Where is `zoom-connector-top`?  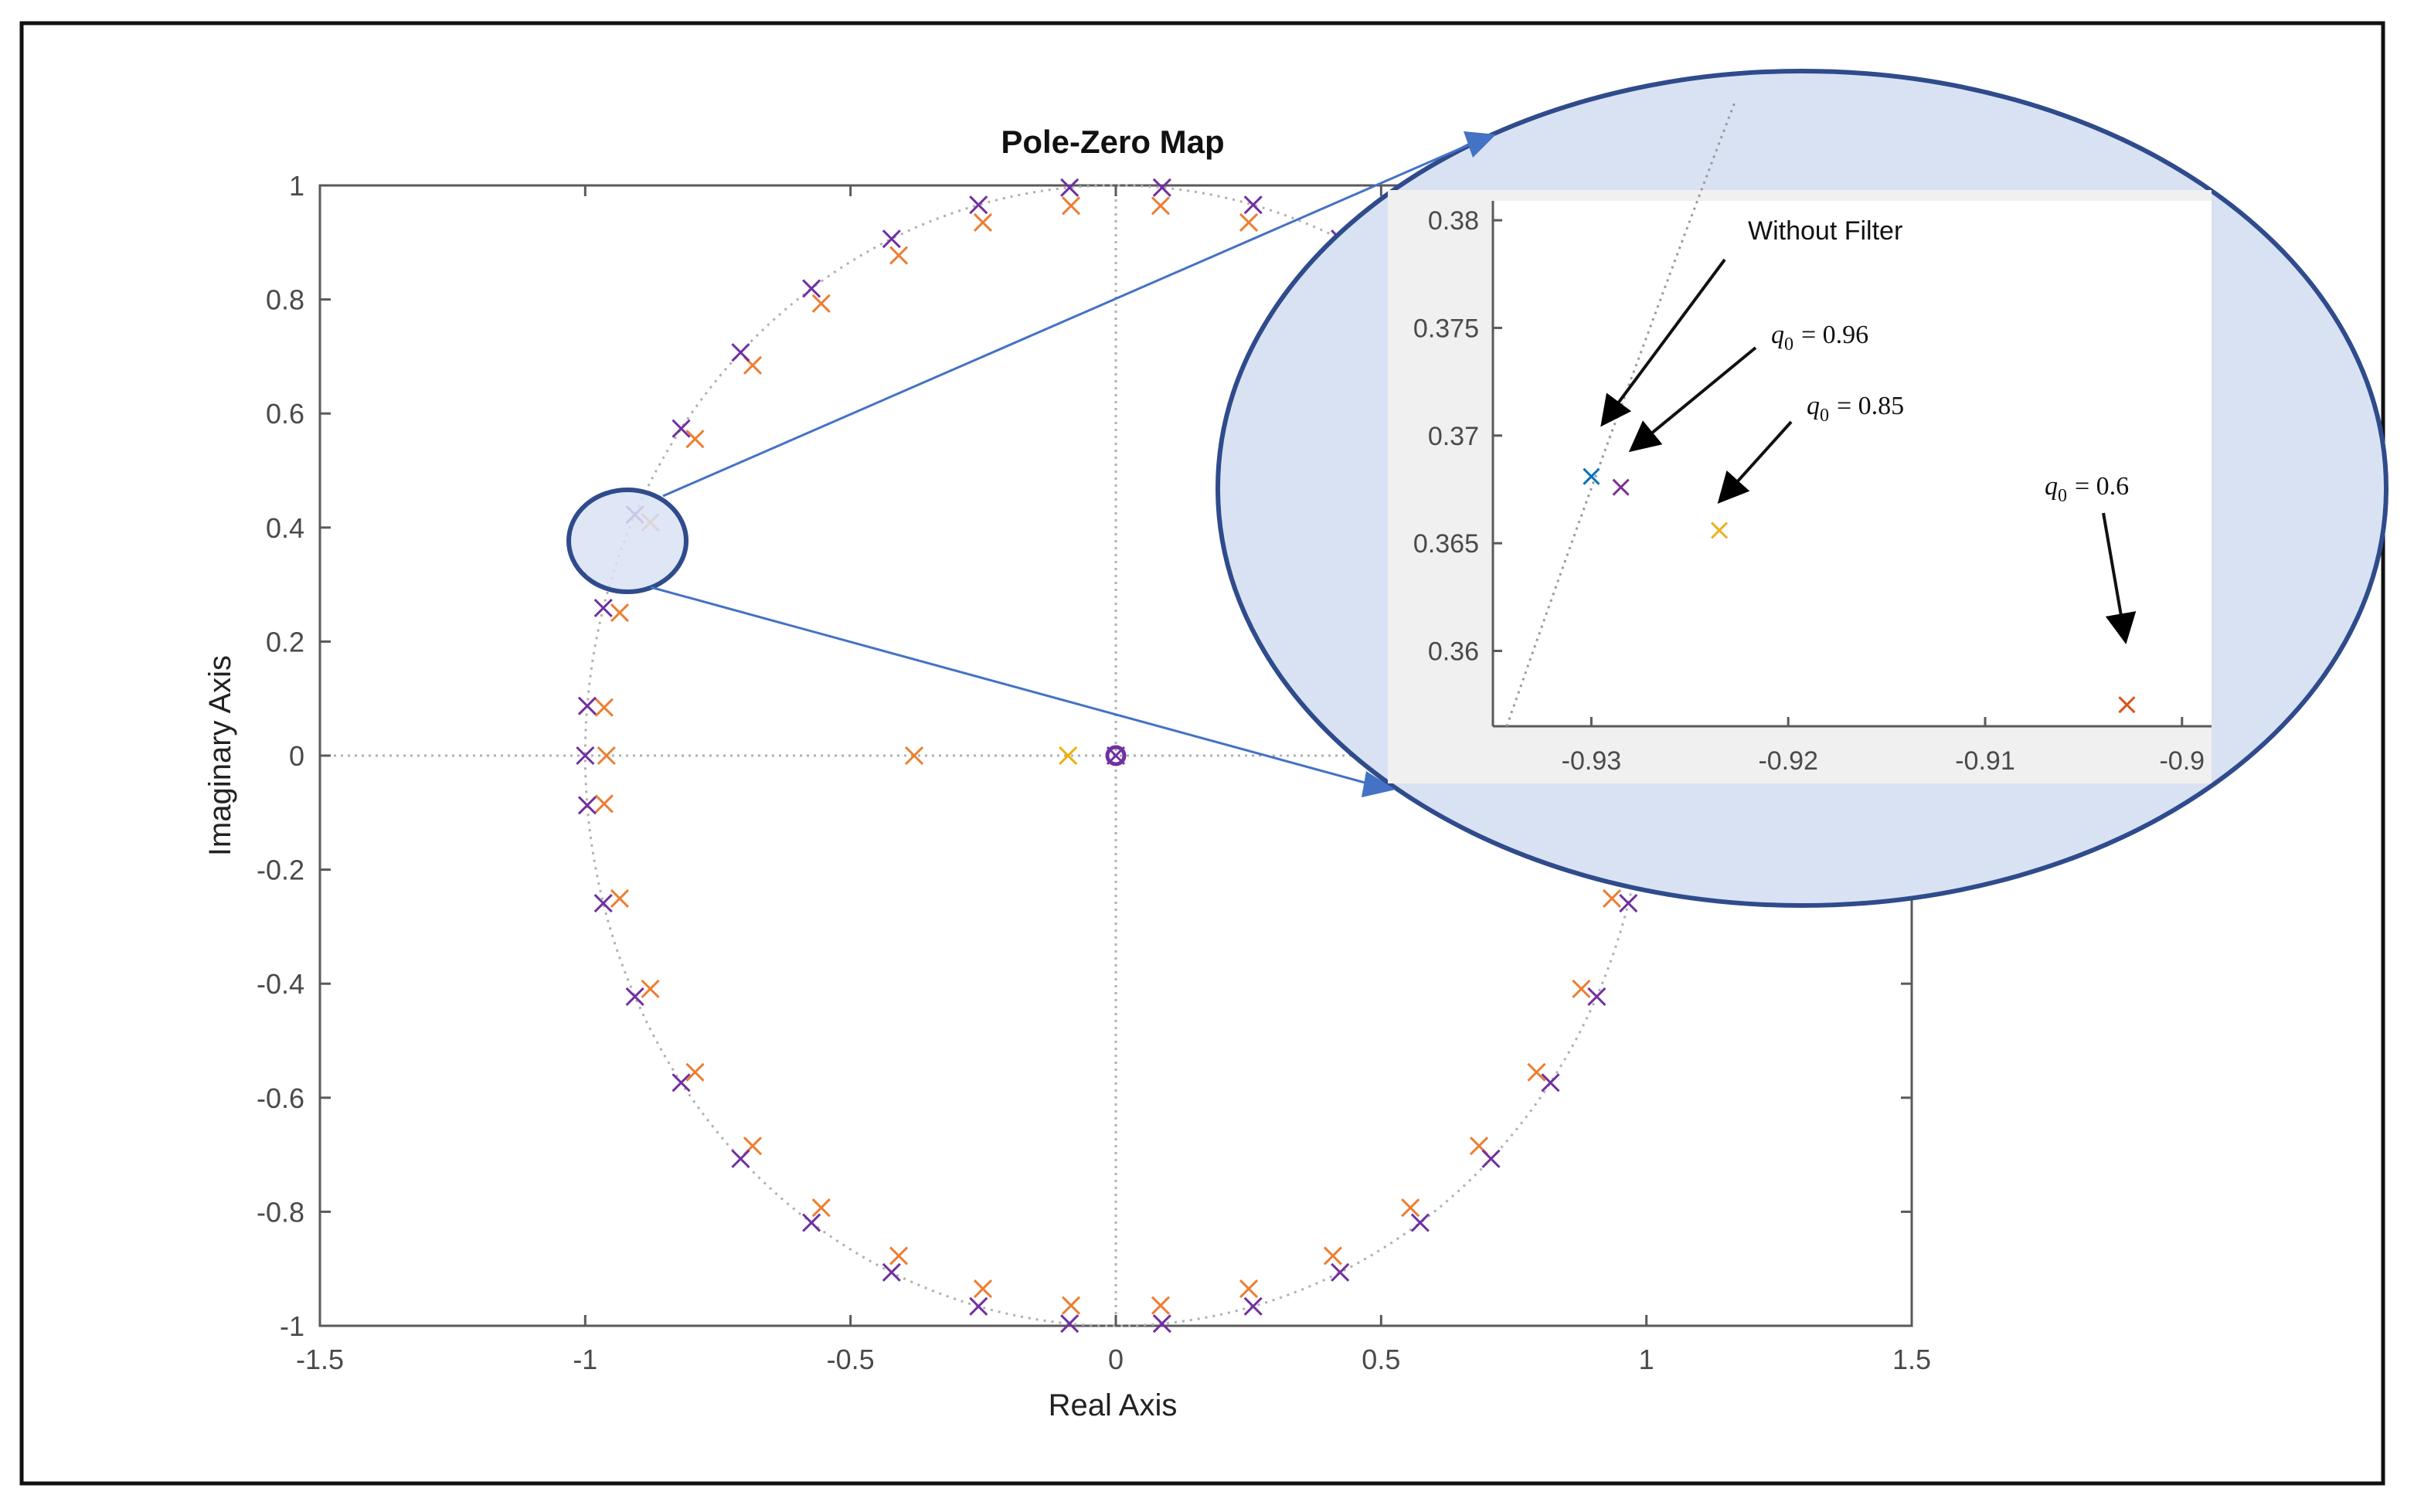
zoom-connector-top is located at coordinates (1072, 318).